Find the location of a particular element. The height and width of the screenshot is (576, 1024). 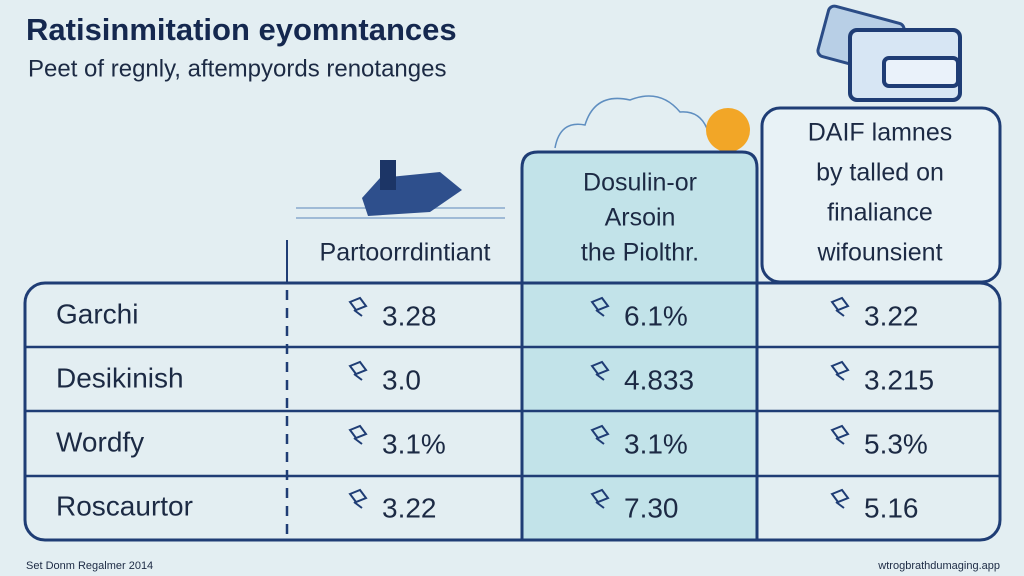

tablet-icon is located at coordinates (889, 53).